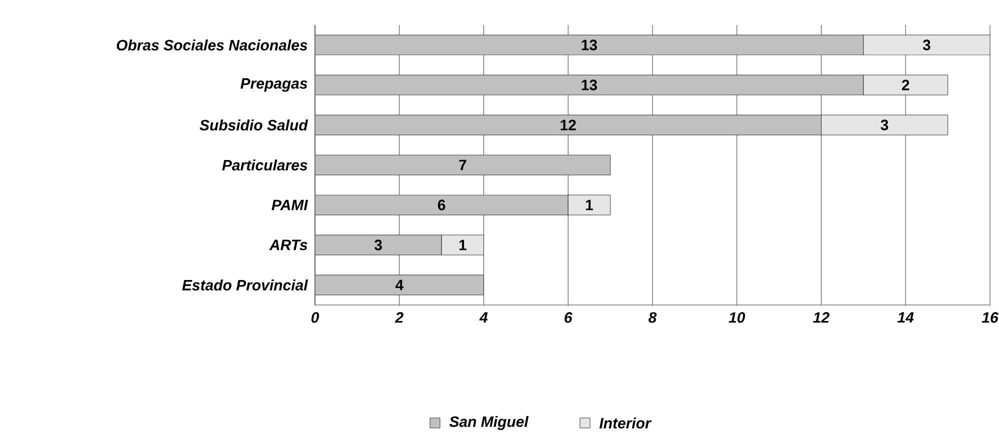 The width and height of the screenshot is (999, 443). I want to click on x-tick-label: 6, so click(568, 317).